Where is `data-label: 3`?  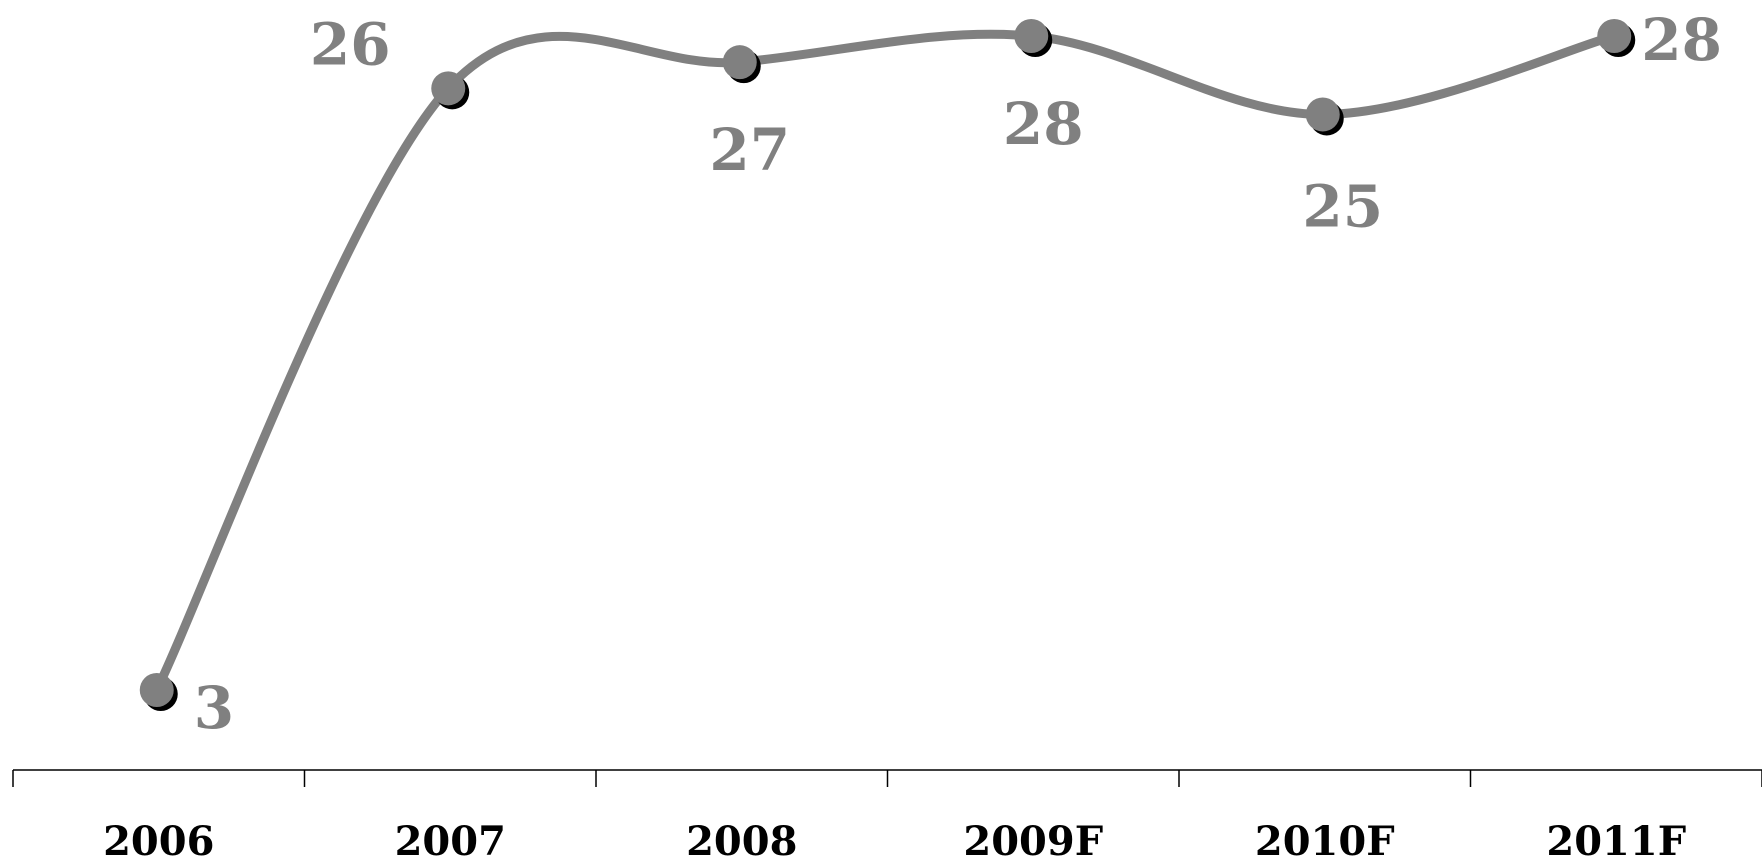 data-label: 3 is located at coordinates (214, 708).